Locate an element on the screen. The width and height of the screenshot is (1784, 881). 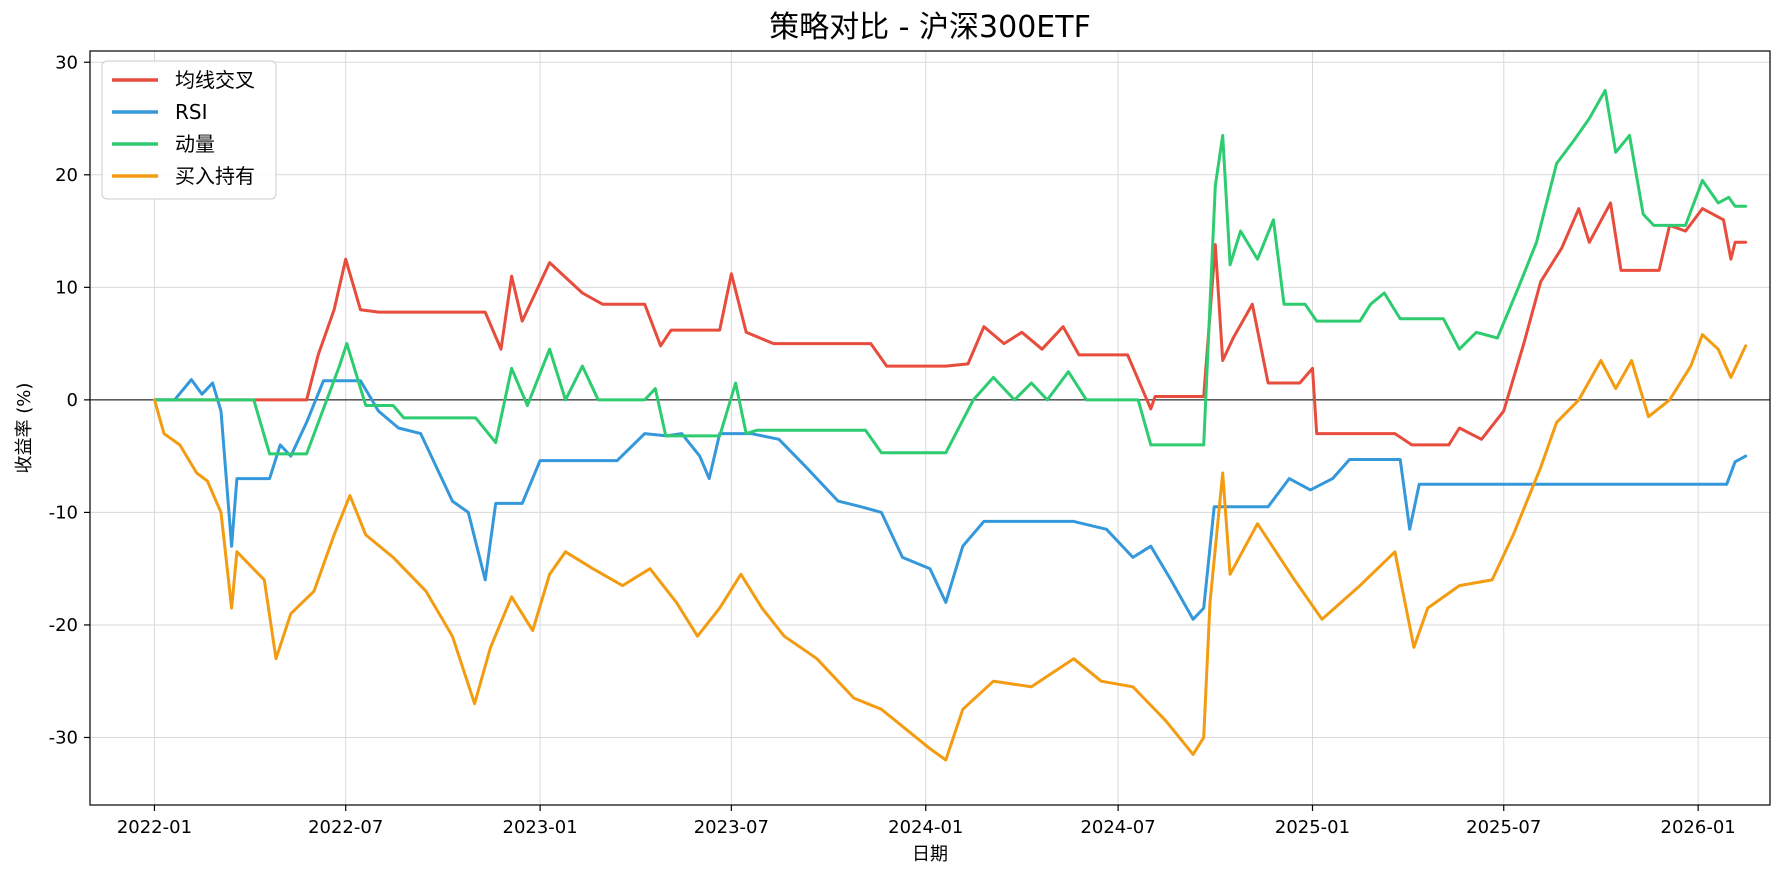
legend-box is located at coordinates (189, 130).